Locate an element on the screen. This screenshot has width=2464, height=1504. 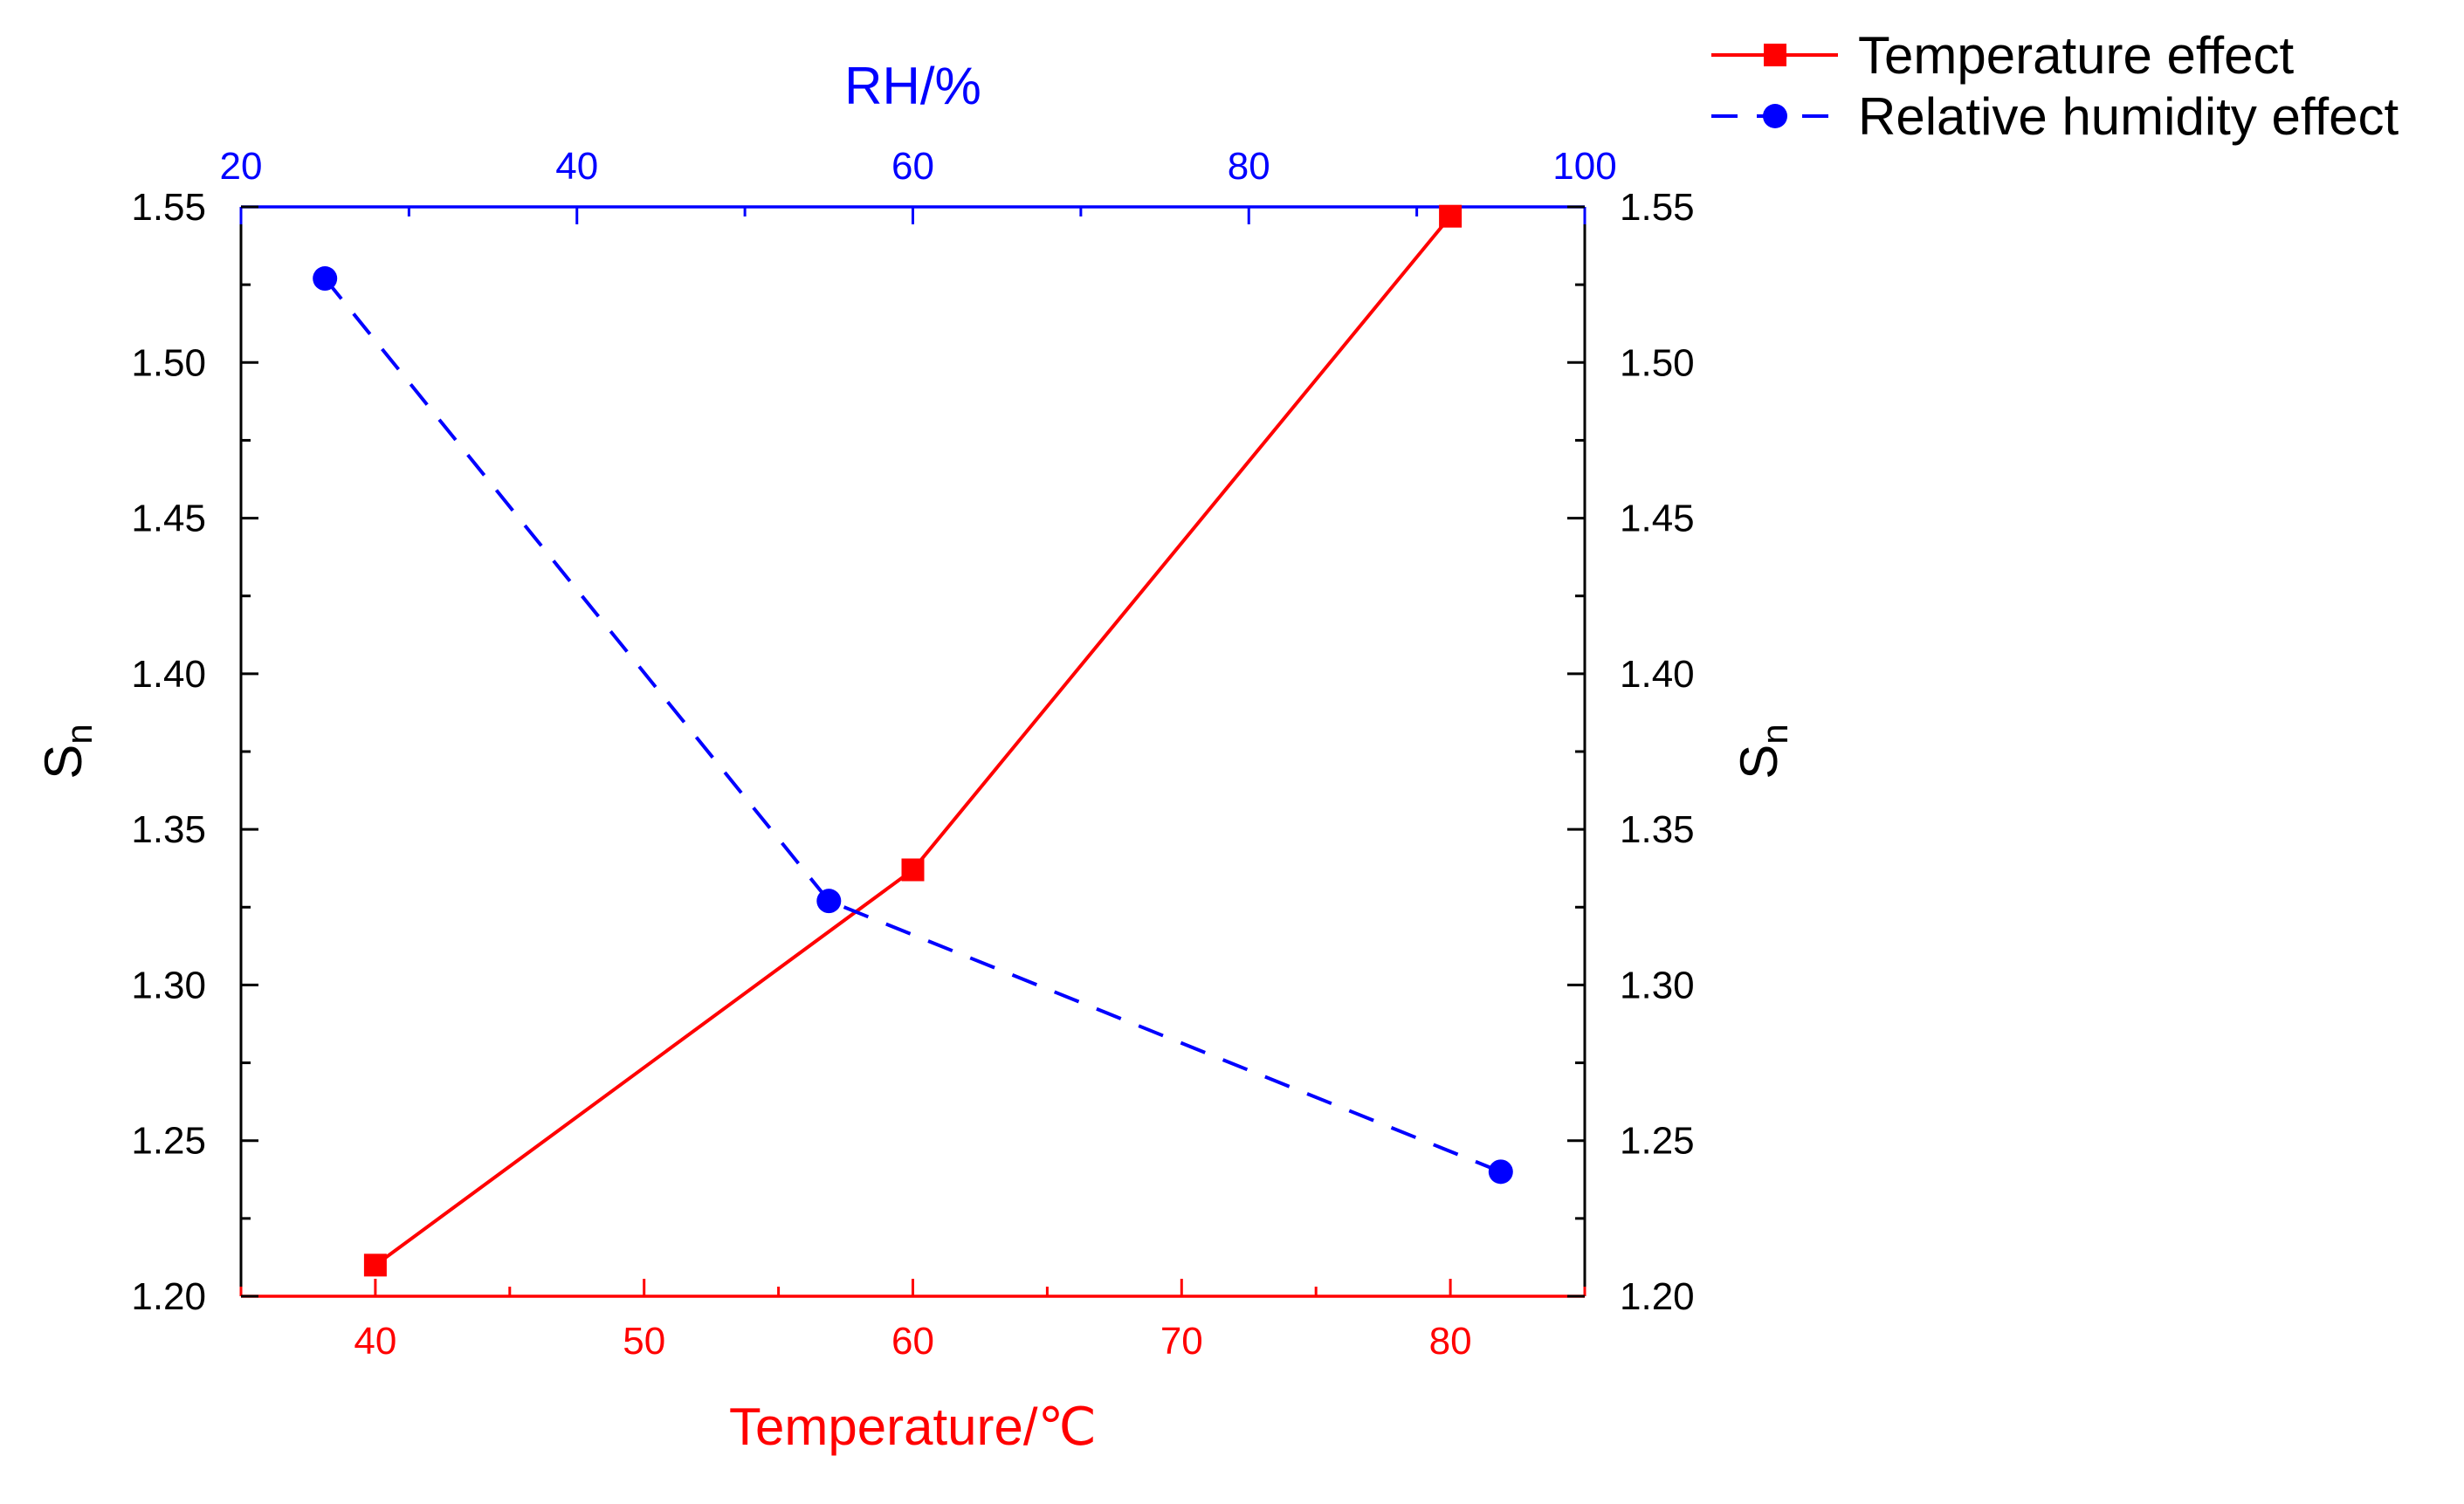
left-axis-title-main: S is located at coordinates (63, 762).